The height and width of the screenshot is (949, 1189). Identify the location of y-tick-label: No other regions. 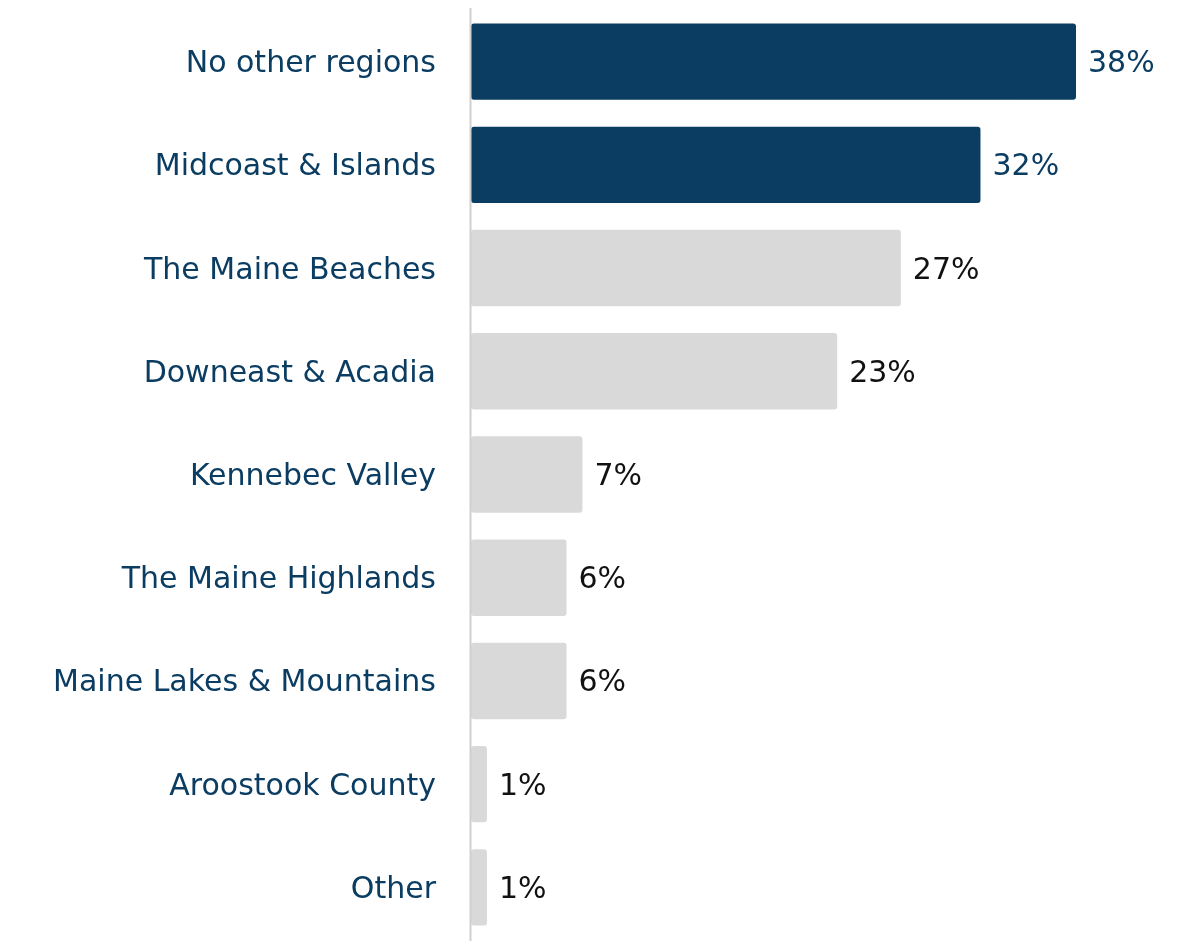
(310, 62).